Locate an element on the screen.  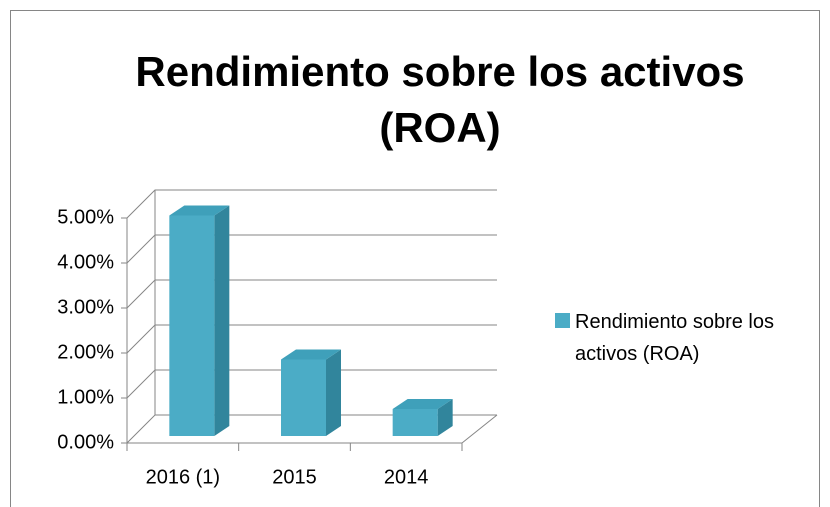
x-tick-label: 2014 is located at coordinates (406, 477).